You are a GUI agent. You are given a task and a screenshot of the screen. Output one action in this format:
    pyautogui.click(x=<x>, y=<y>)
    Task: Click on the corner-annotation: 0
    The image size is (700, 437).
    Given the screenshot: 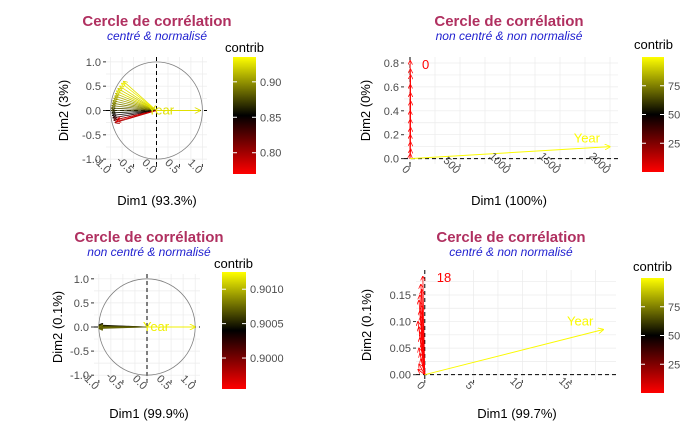 What is the action you would take?
    pyautogui.click(x=425, y=64)
    